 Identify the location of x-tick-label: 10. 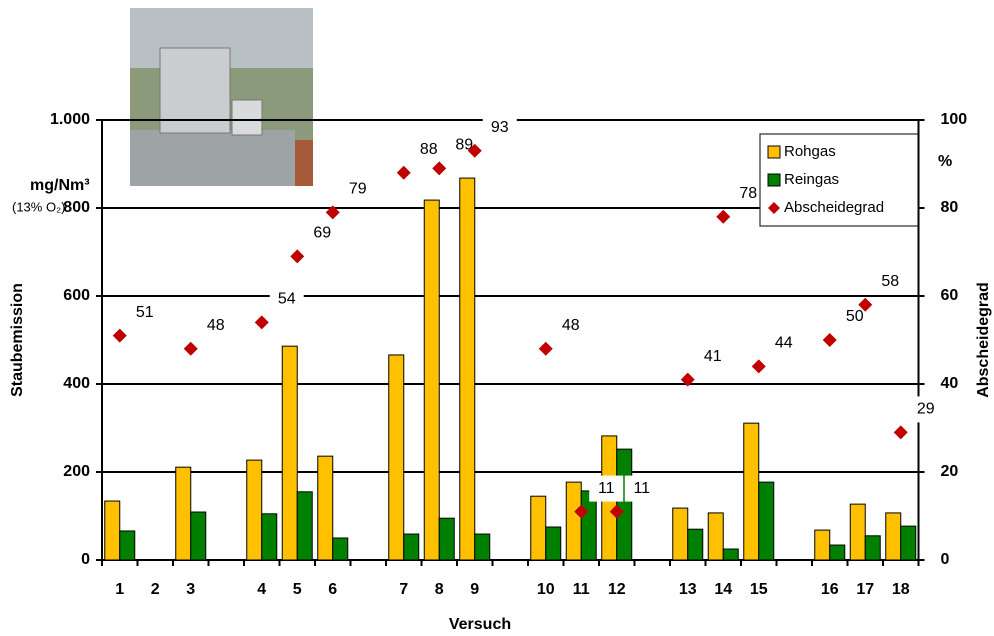
(546, 589).